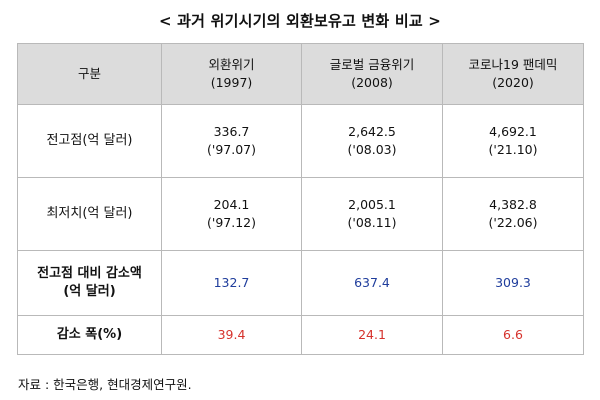  Describe the element at coordinates (372, 283) in the screenshot. I see `table-cell: 637.4` at that location.